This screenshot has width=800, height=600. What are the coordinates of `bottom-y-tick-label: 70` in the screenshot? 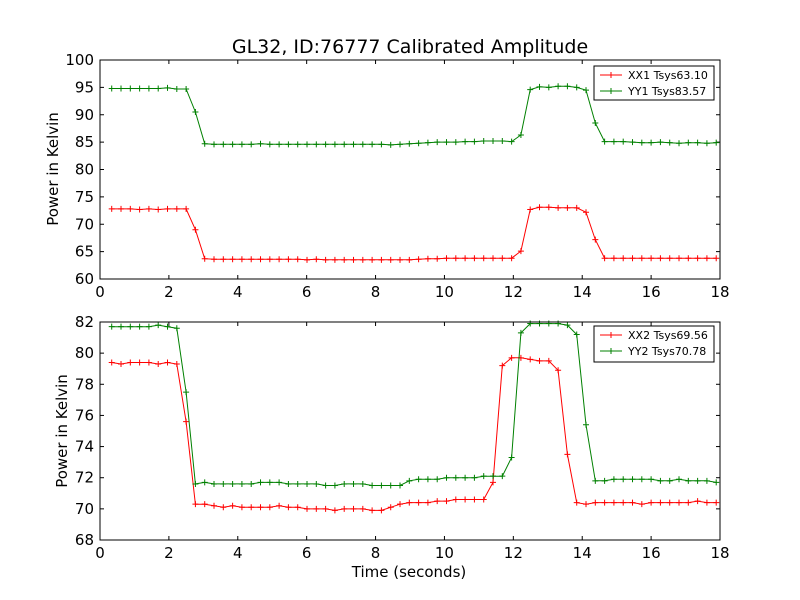 It's located at (84, 509).